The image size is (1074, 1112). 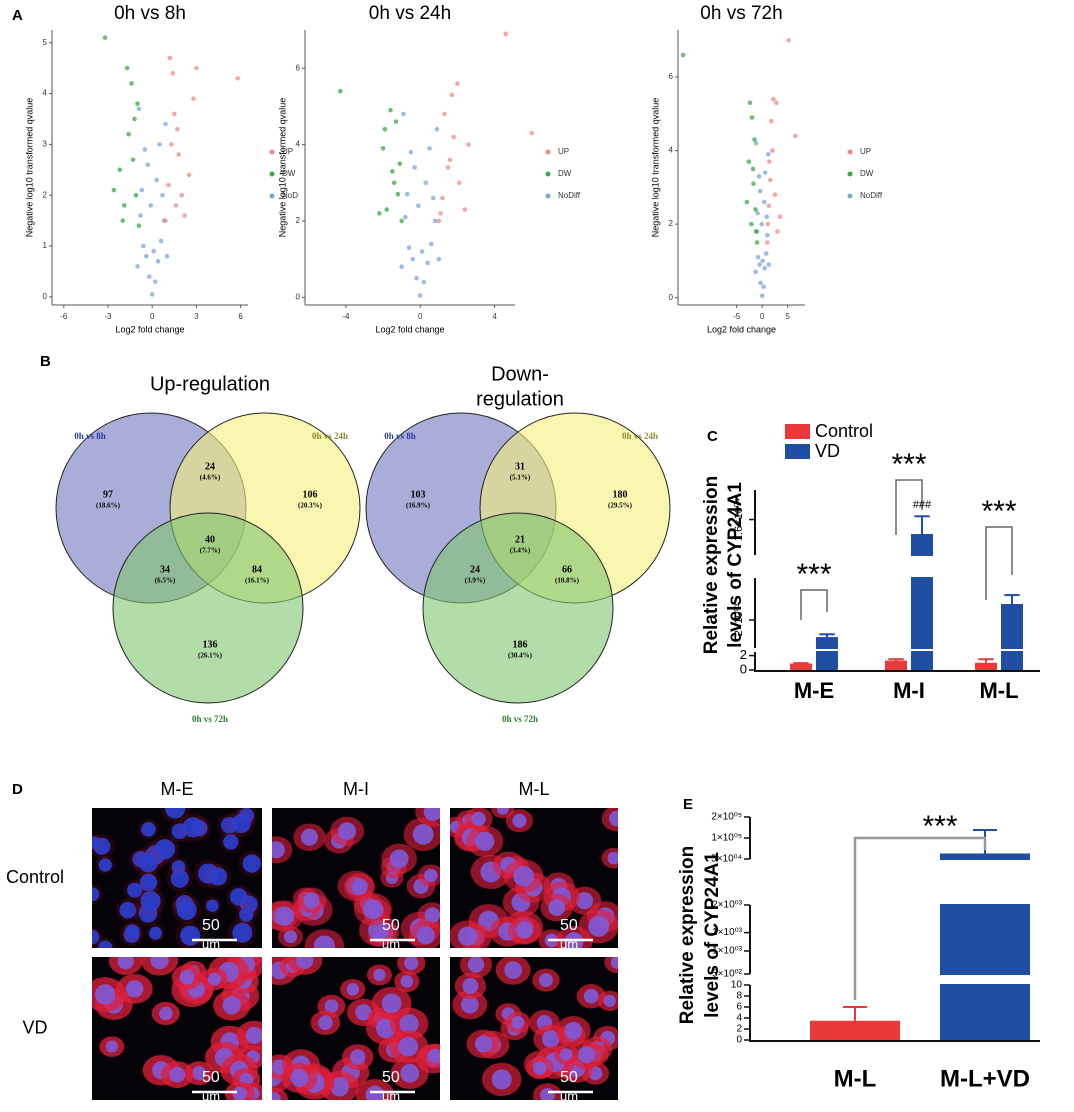 What do you see at coordinates (64, 316) in the screenshot?
I see `x-tick-label: -6` at bounding box center [64, 316].